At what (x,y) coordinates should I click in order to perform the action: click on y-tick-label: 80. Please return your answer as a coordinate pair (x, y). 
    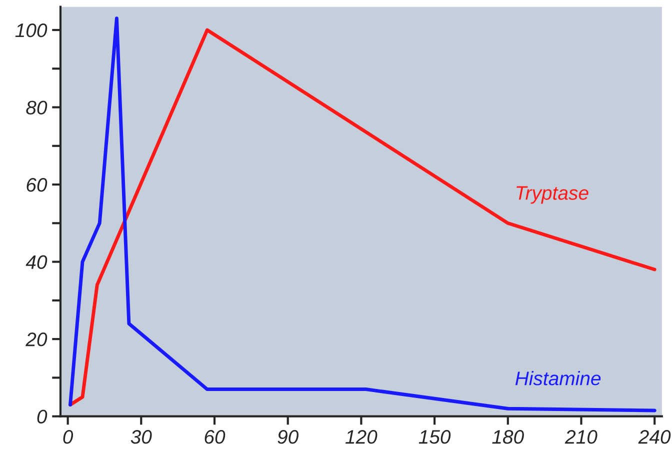
    Looking at the image, I should click on (37, 107).